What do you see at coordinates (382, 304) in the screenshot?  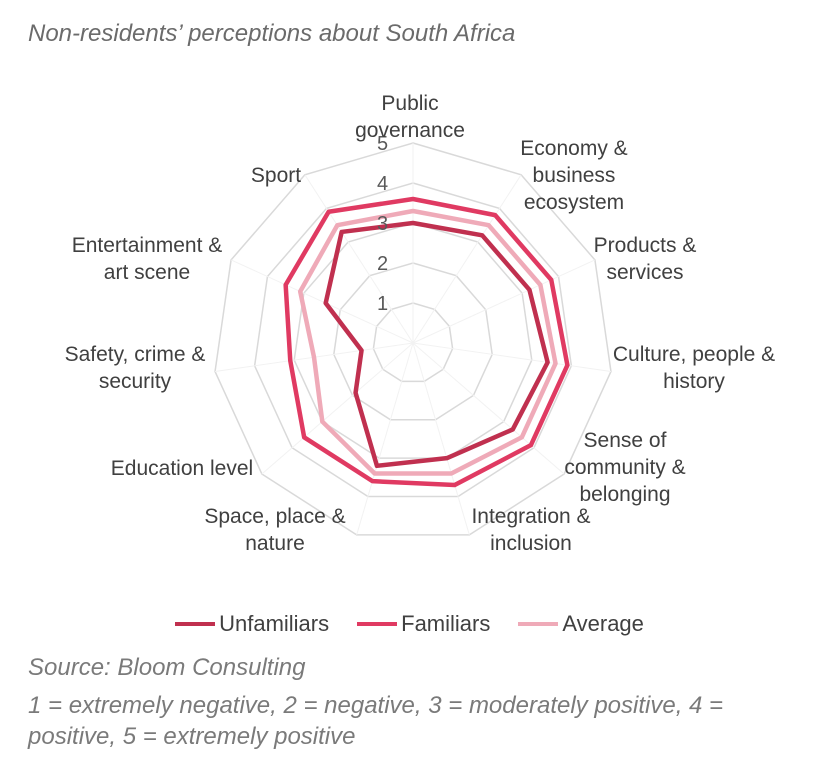 I see `tick-label-1: 1` at bounding box center [382, 304].